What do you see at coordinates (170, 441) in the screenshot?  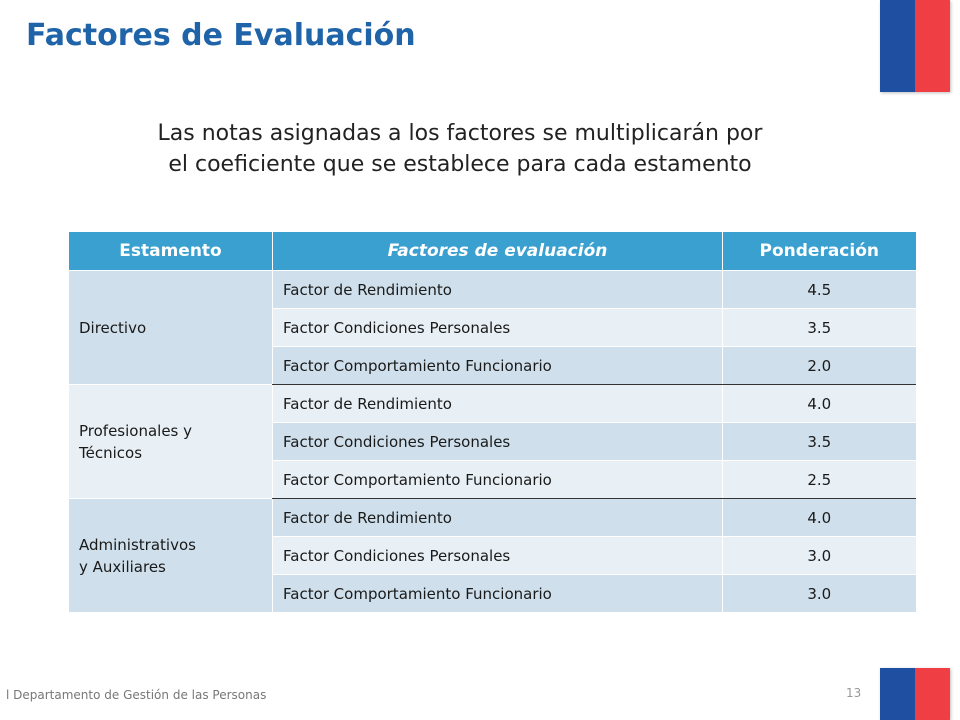 I see `estamento-profesionales: Profesionales y Técnicos` at bounding box center [170, 441].